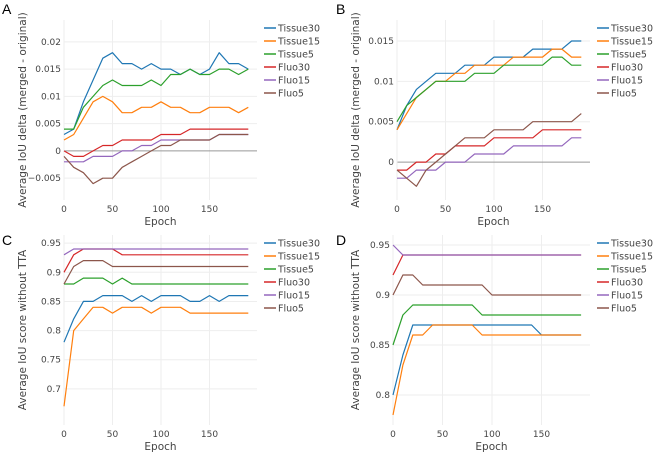 This screenshot has width=659, height=460. I want to click on y-tick-label: 0.7, so click(54, 390).